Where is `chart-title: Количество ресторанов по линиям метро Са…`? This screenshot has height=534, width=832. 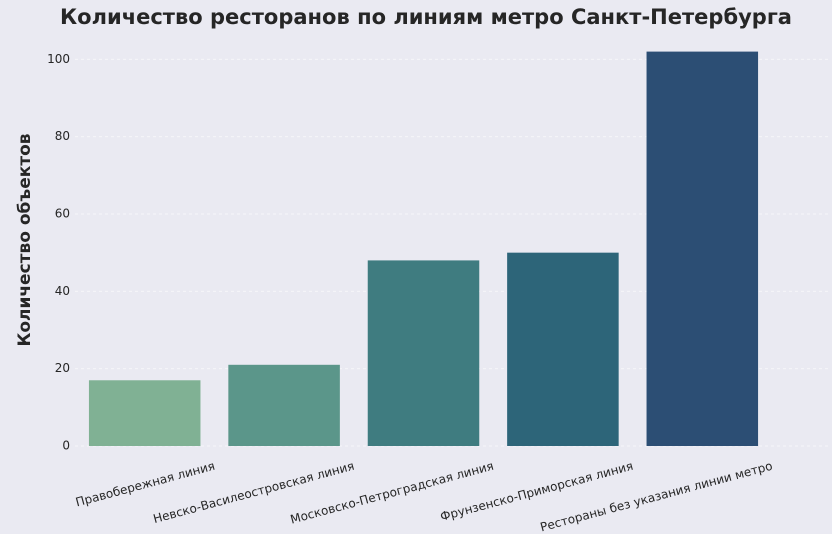
chart-title: Количество ресторанов по линиям метро Са… is located at coordinates (426, 17).